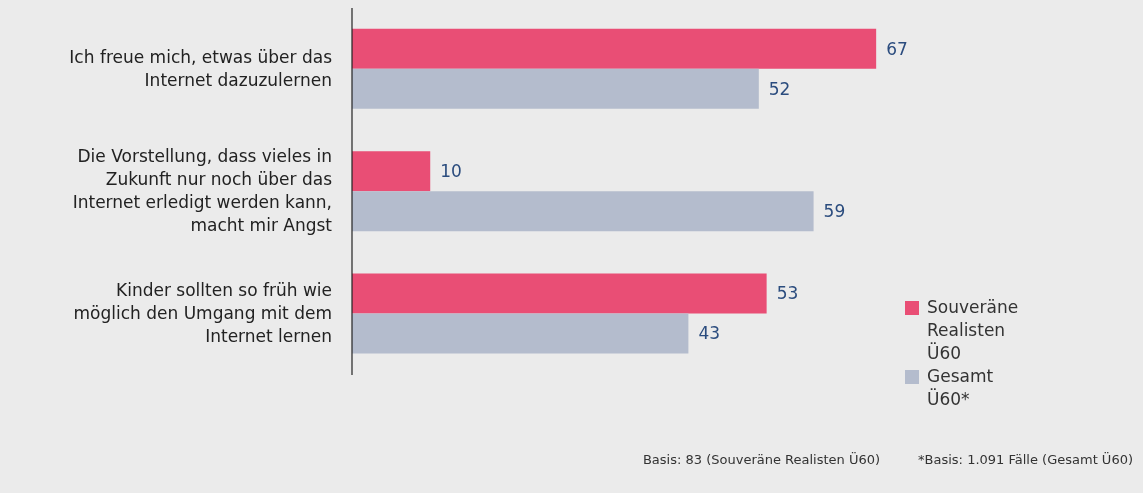 This screenshot has width=1143, height=493. What do you see at coordinates (709, 333) in the screenshot?
I see `data-label: 43` at bounding box center [709, 333].